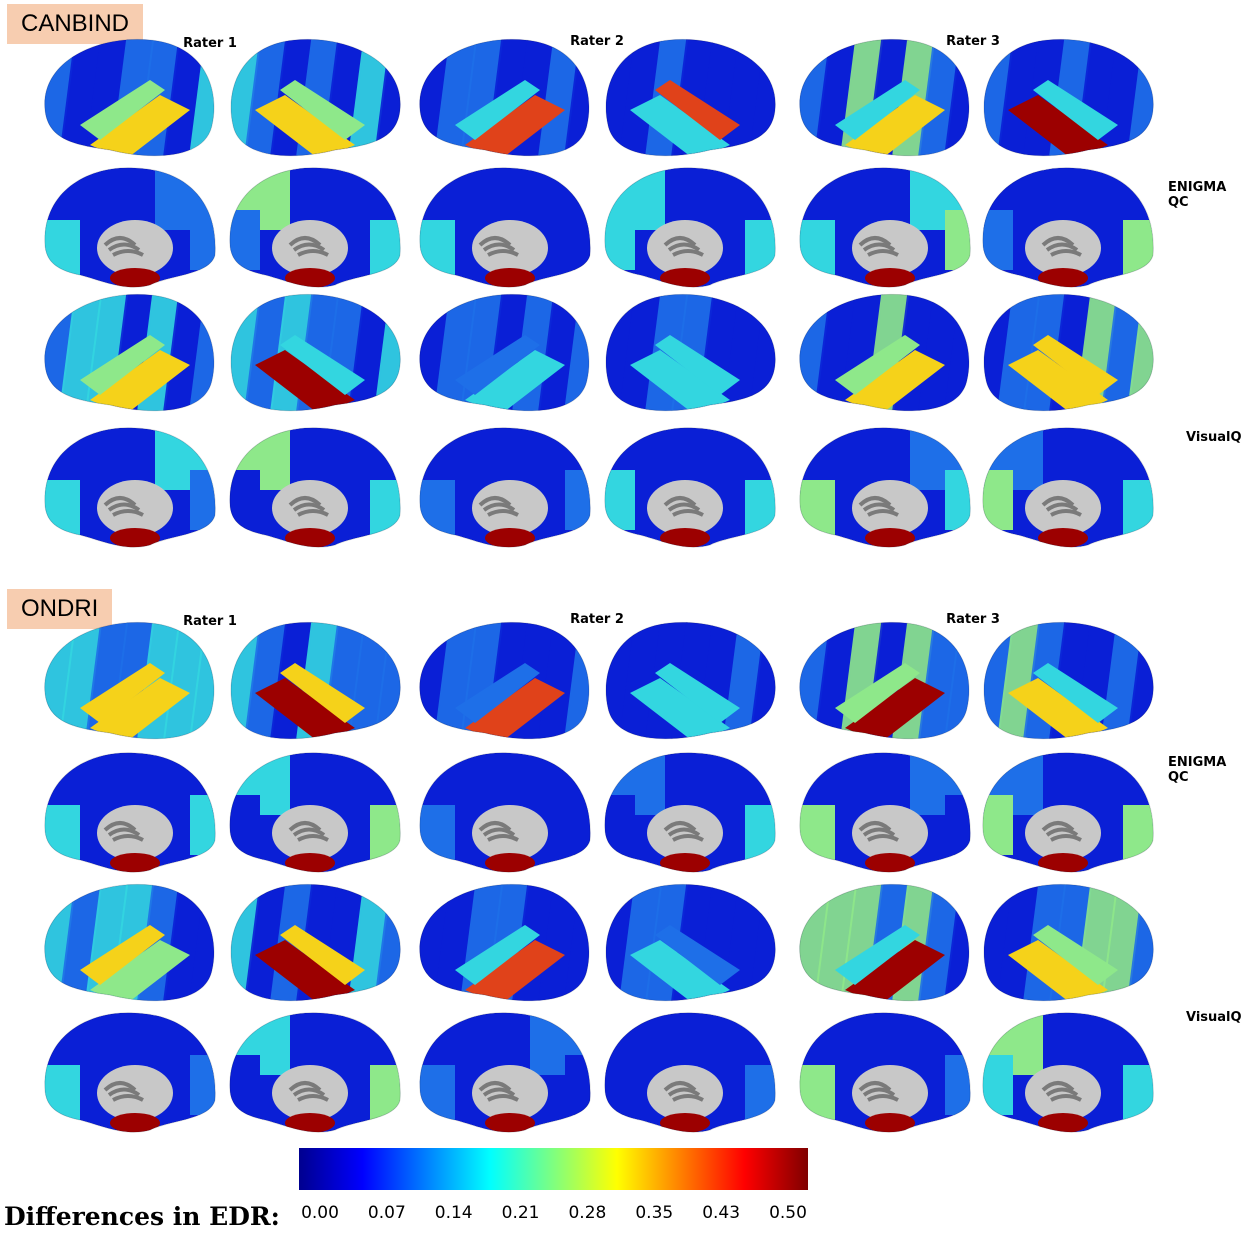 Image resolution: width=1242 pixels, height=1238 pixels. Describe the element at coordinates (788, 1213) in the screenshot. I see `colorbar-tick-label: 0.50` at that location.